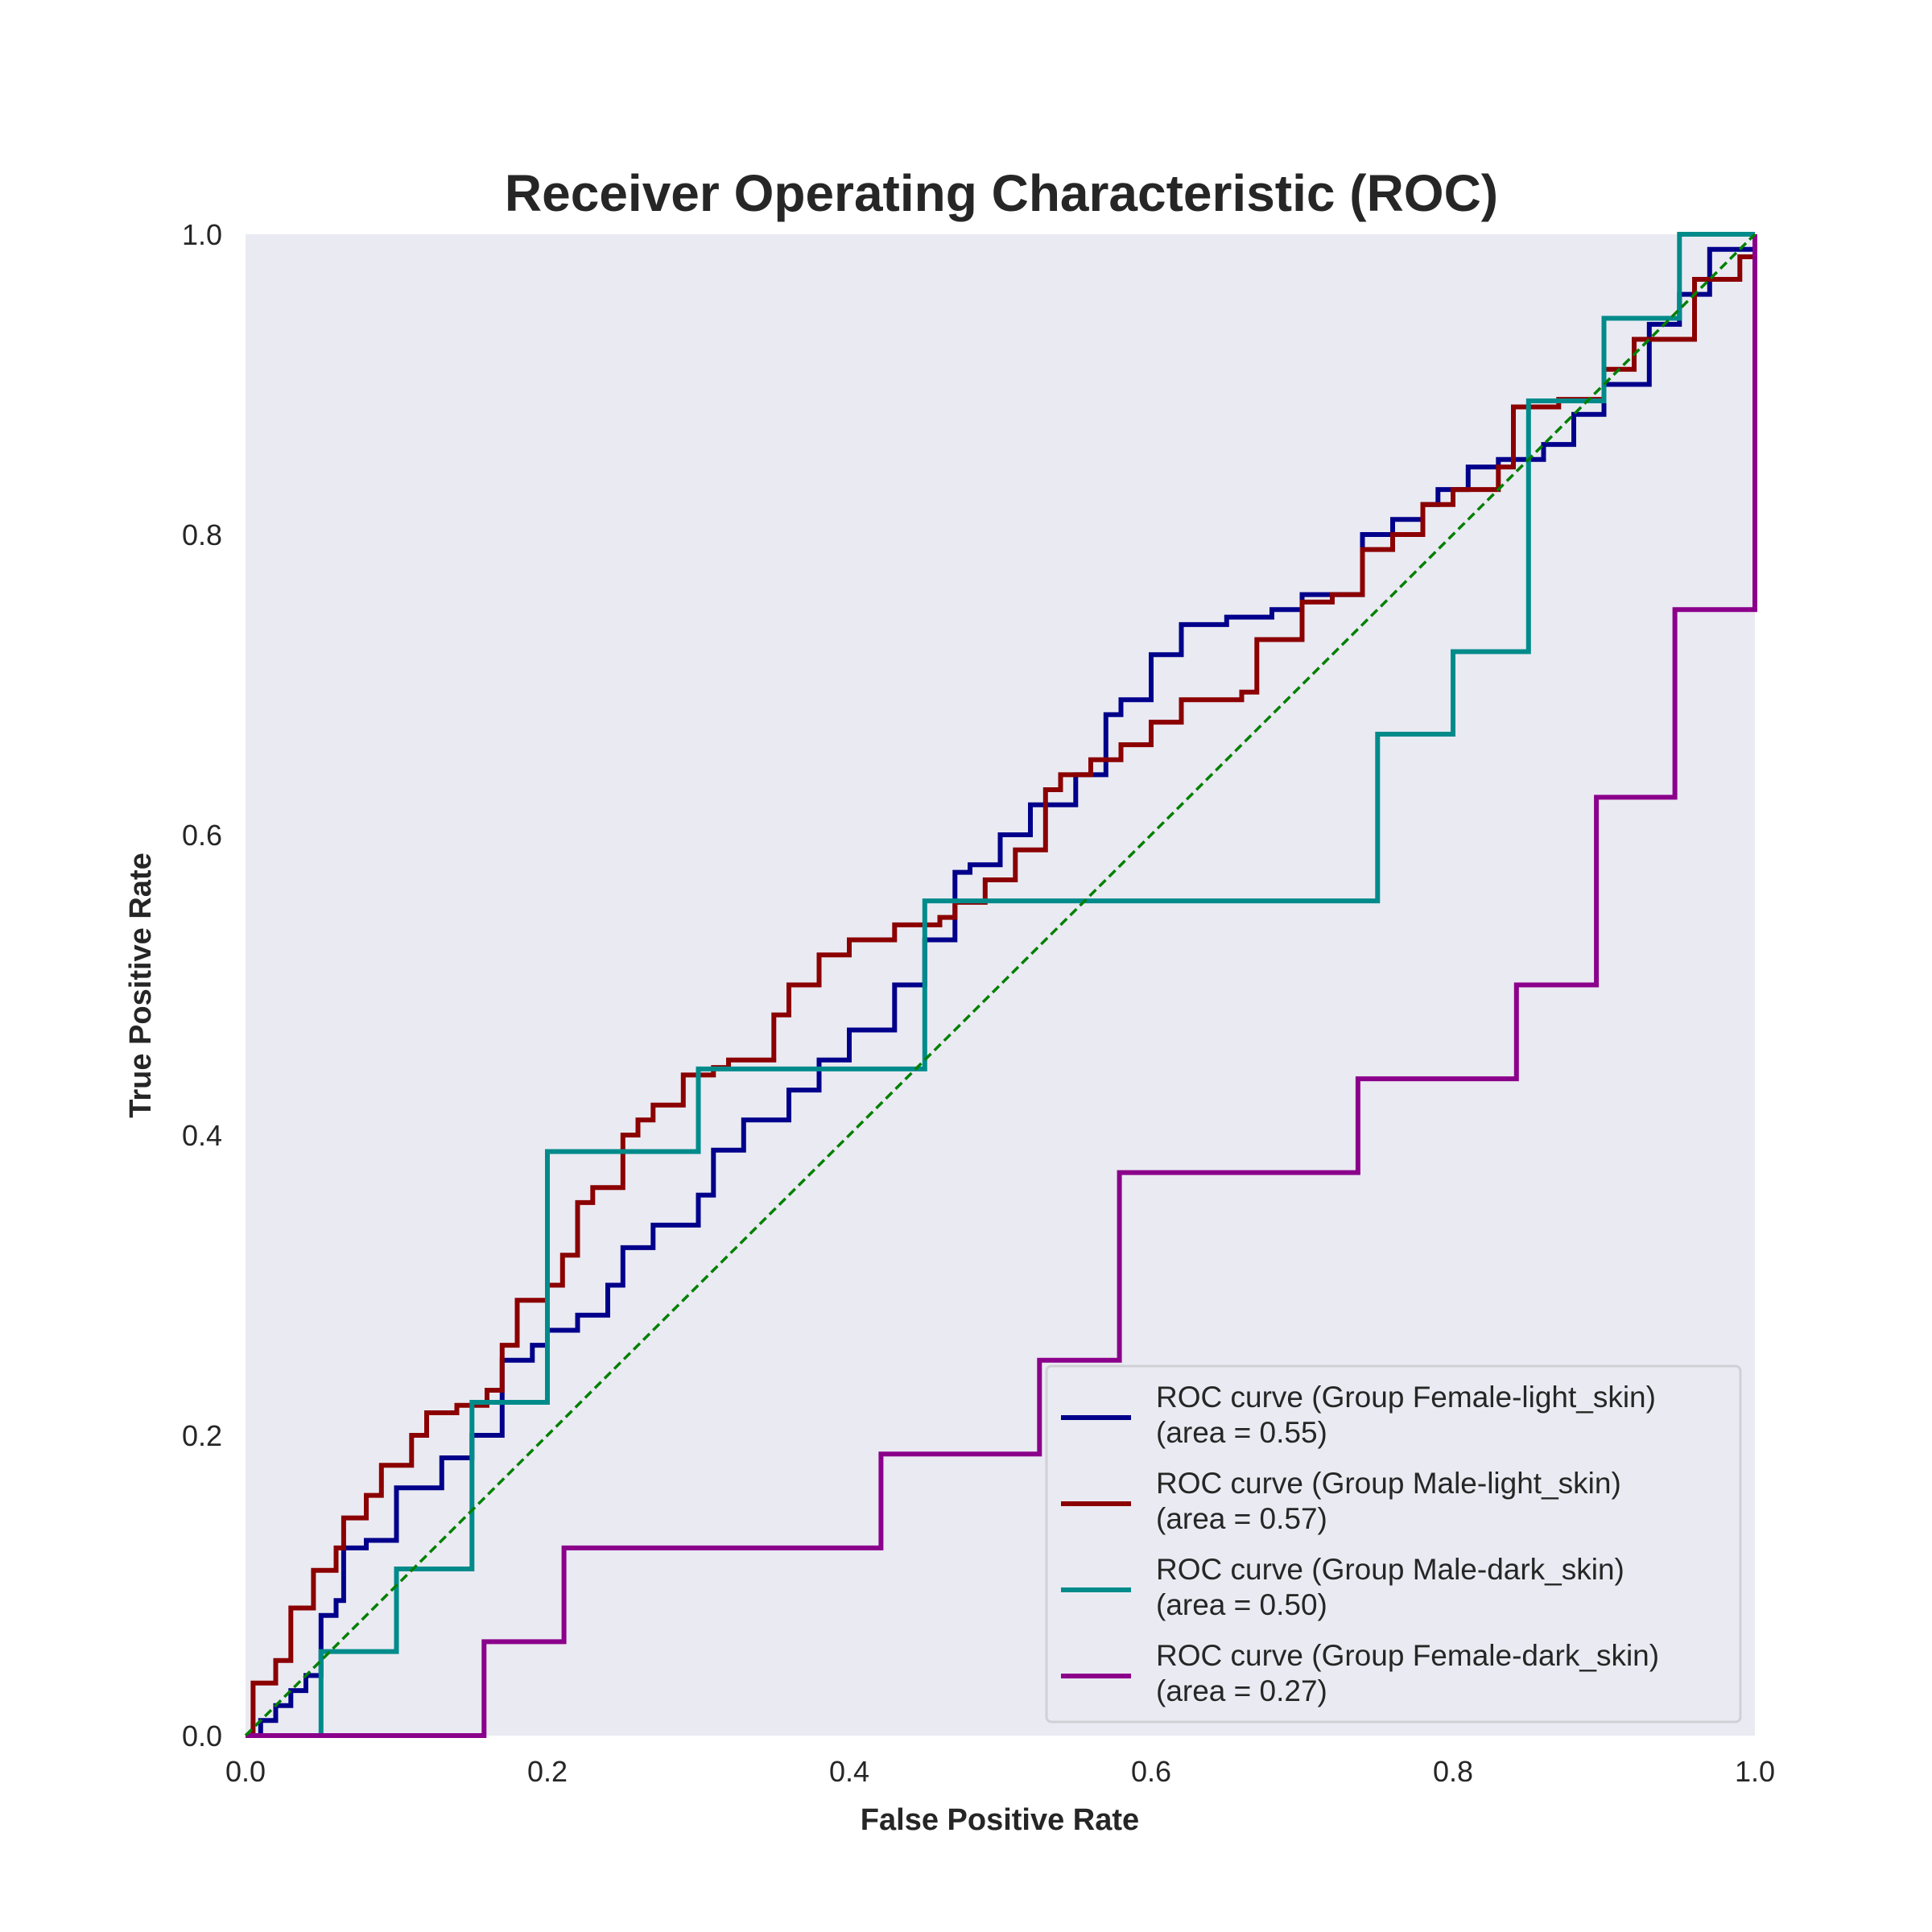 This screenshot has width=1932, height=1932. Describe the element at coordinates (141, 984) in the screenshot. I see `y-axis-label: True Positive Rate` at that location.